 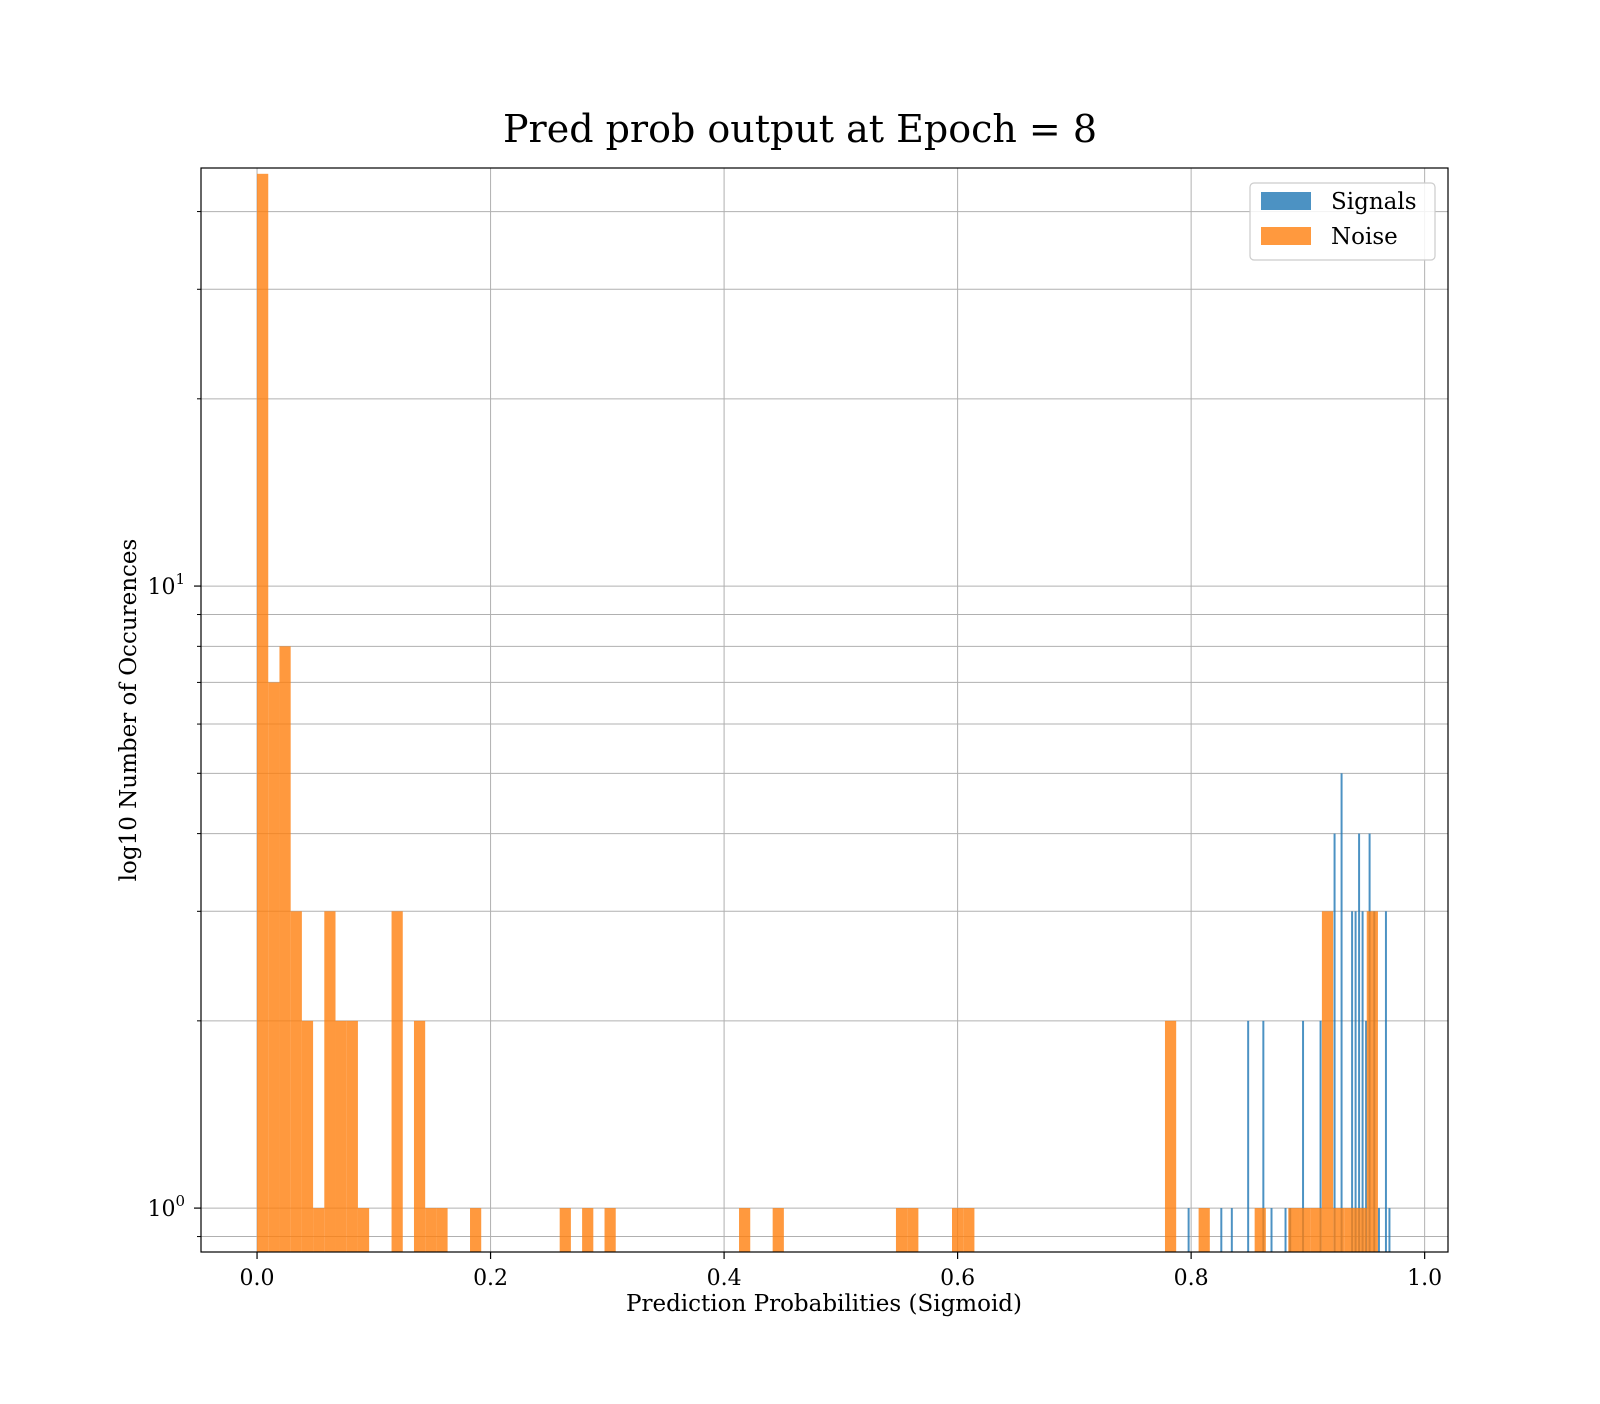 What do you see at coordinates (1364, 237) in the screenshot?
I see `legend-label-noise: Noise` at bounding box center [1364, 237].